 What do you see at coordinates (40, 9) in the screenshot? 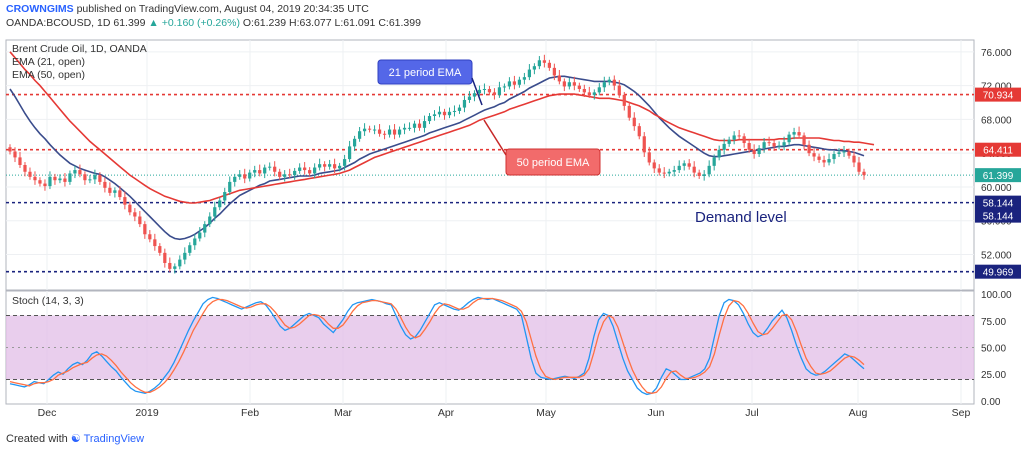
I see `author-name: CROWNGIMS` at bounding box center [40, 9].